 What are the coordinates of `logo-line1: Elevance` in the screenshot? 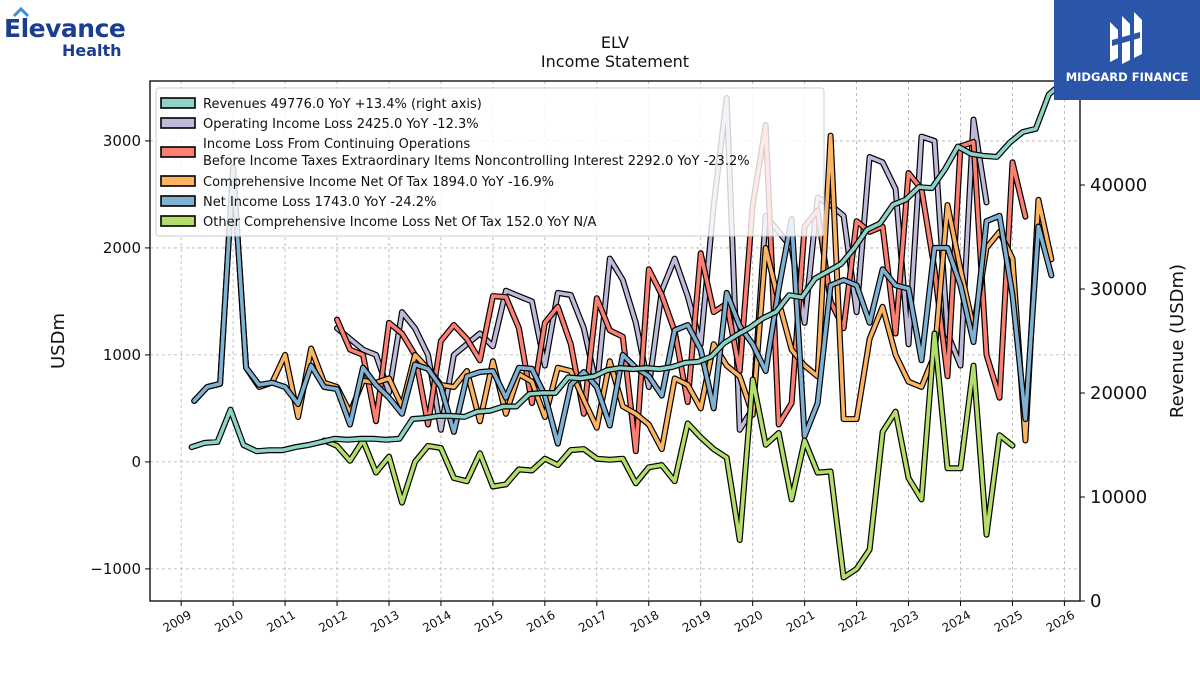 It's located at (65, 28).